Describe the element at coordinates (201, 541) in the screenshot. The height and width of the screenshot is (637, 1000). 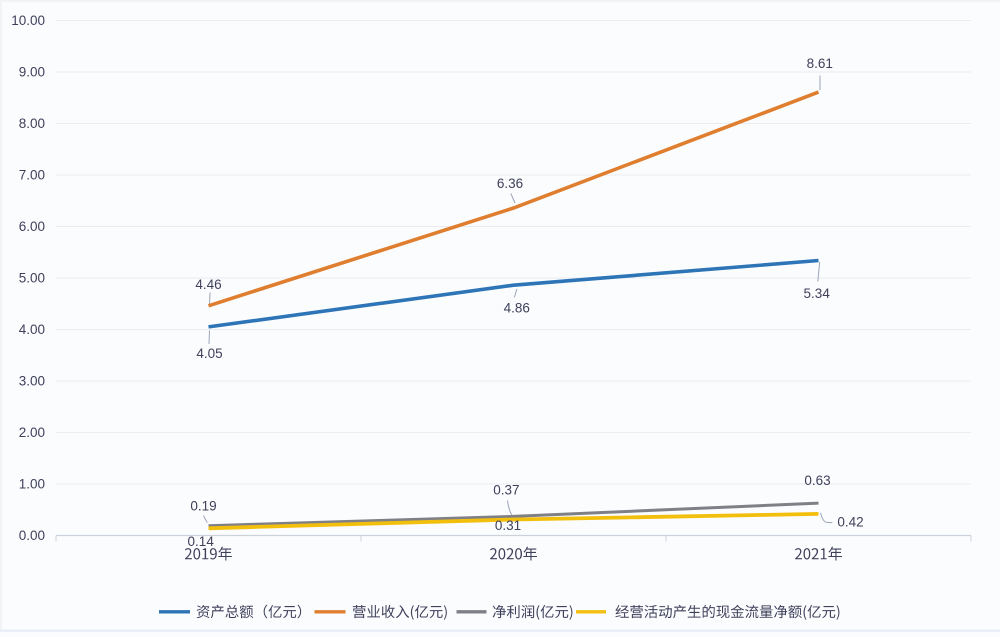
I see `svg-text: 0.14` at that location.